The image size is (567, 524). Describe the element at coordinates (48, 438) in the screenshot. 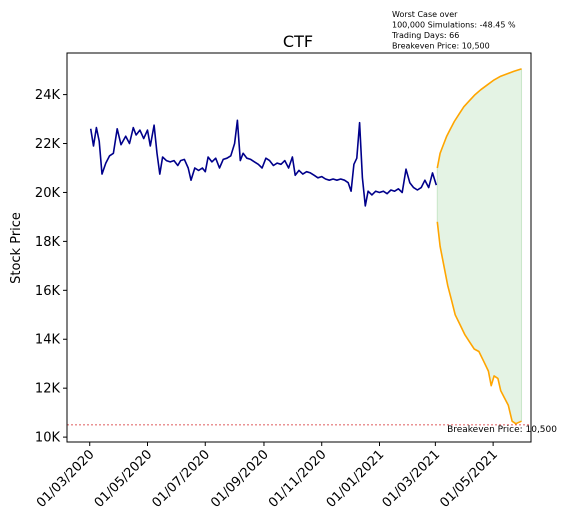

I see `y-tick-label: 10K` at that location.